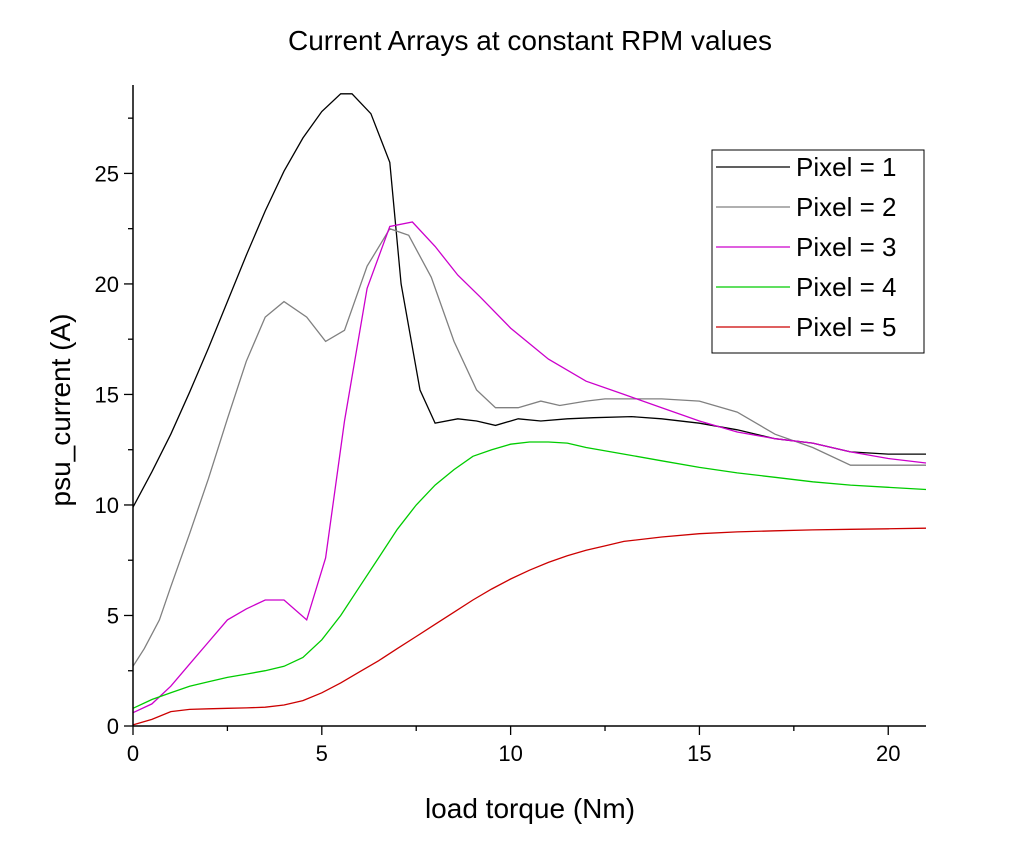 The height and width of the screenshot is (855, 1029). Describe the element at coordinates (107, 505) in the screenshot. I see `y-tick-label: 10` at that location.